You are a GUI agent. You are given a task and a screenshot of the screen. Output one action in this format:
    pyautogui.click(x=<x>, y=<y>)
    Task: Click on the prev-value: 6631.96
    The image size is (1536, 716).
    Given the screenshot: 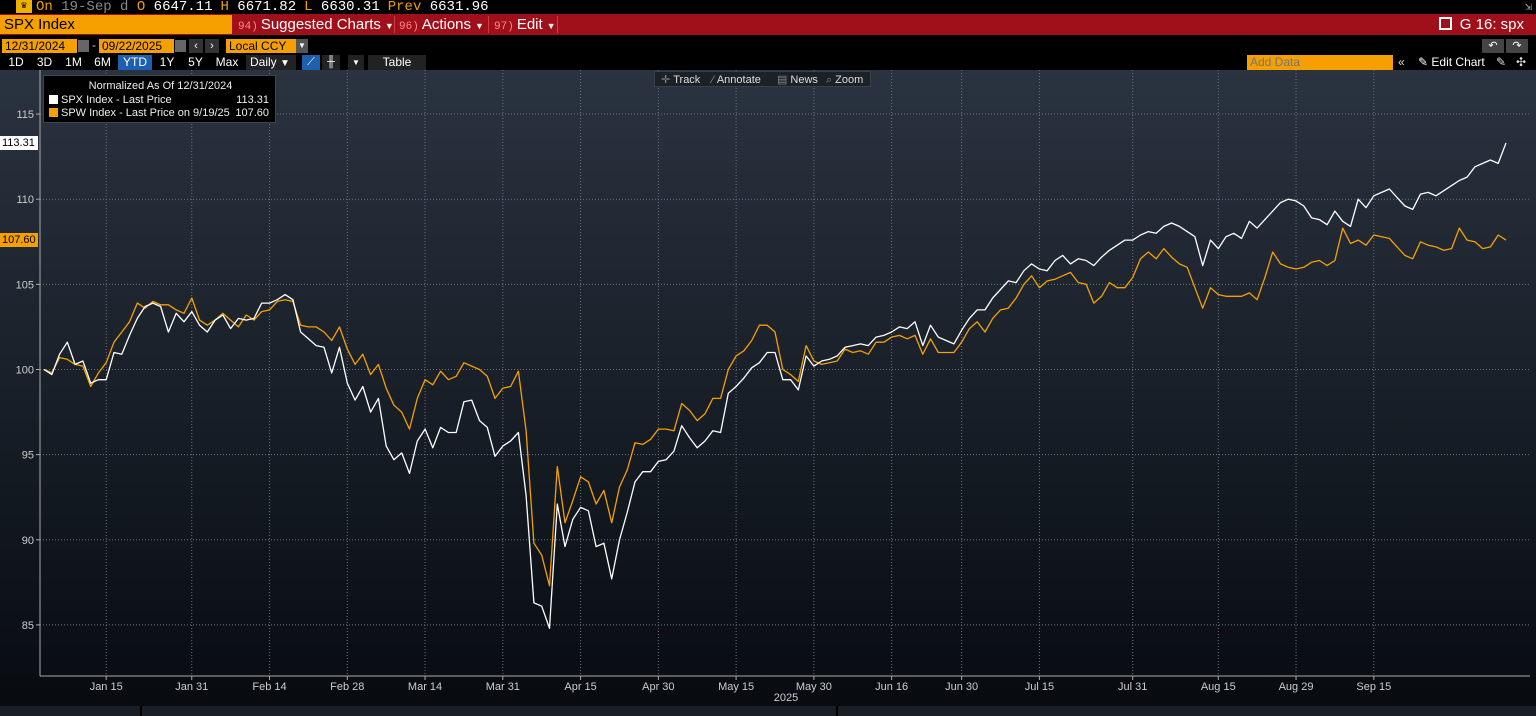 What is the action you would take?
    pyautogui.click(x=459, y=7)
    